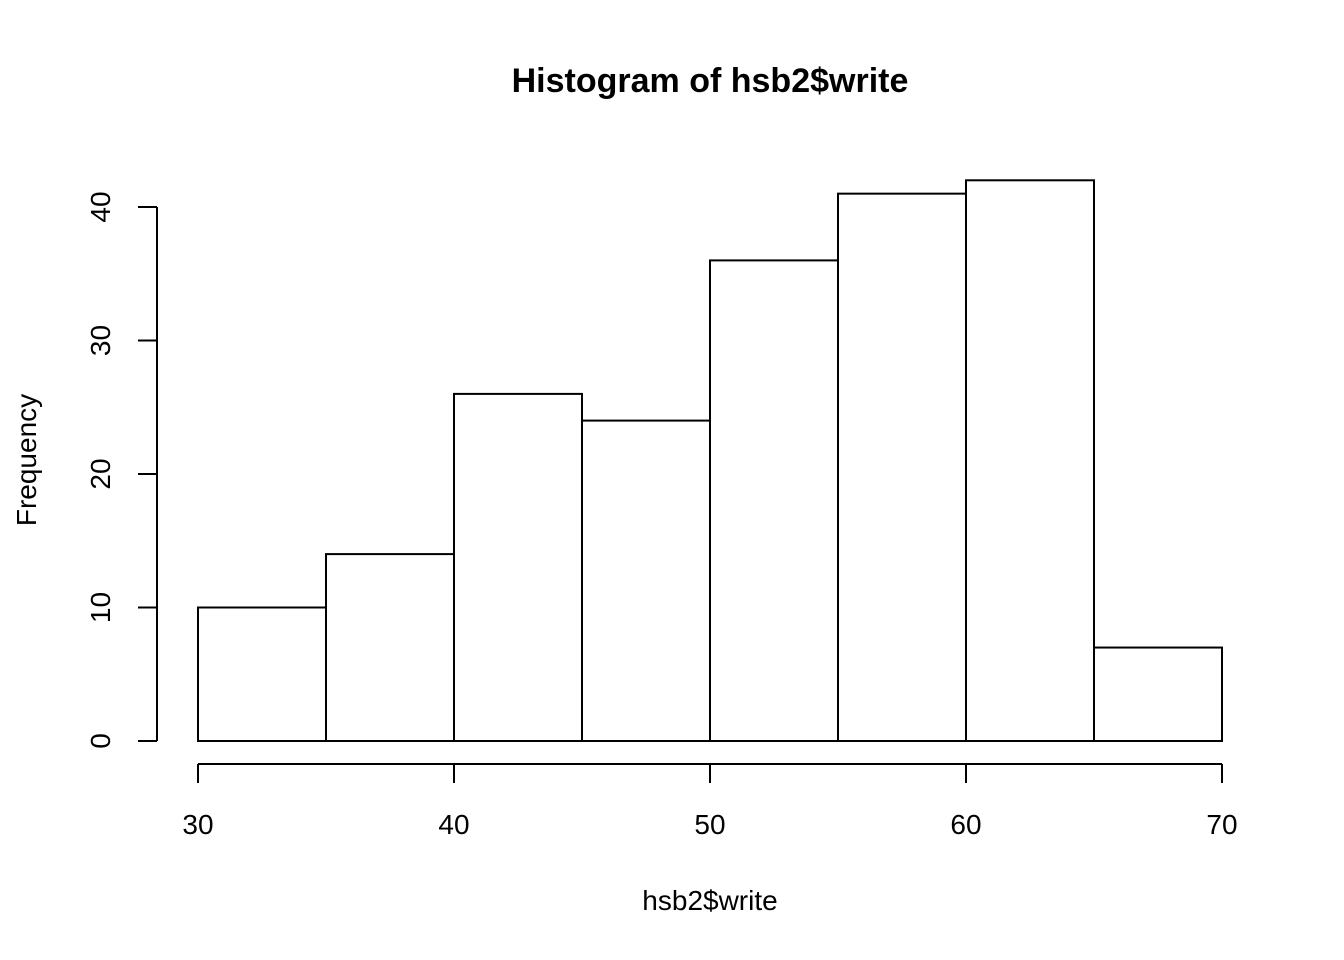  Describe the element at coordinates (100, 206) in the screenshot. I see `y-tick-label: 40` at that location.